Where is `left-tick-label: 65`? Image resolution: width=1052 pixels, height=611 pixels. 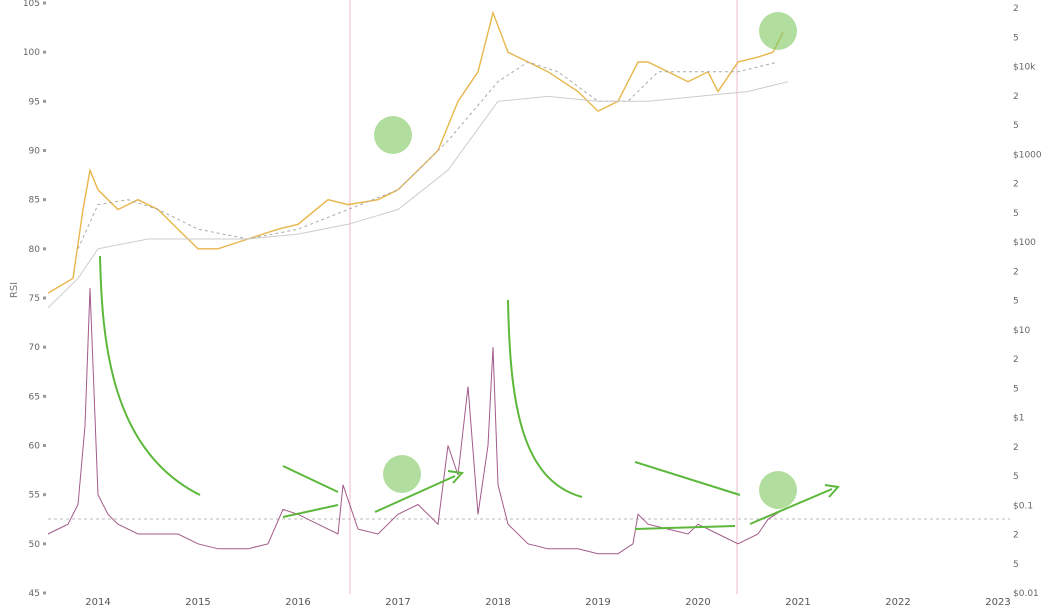 left-tick-label: 65 is located at coordinates (34, 397).